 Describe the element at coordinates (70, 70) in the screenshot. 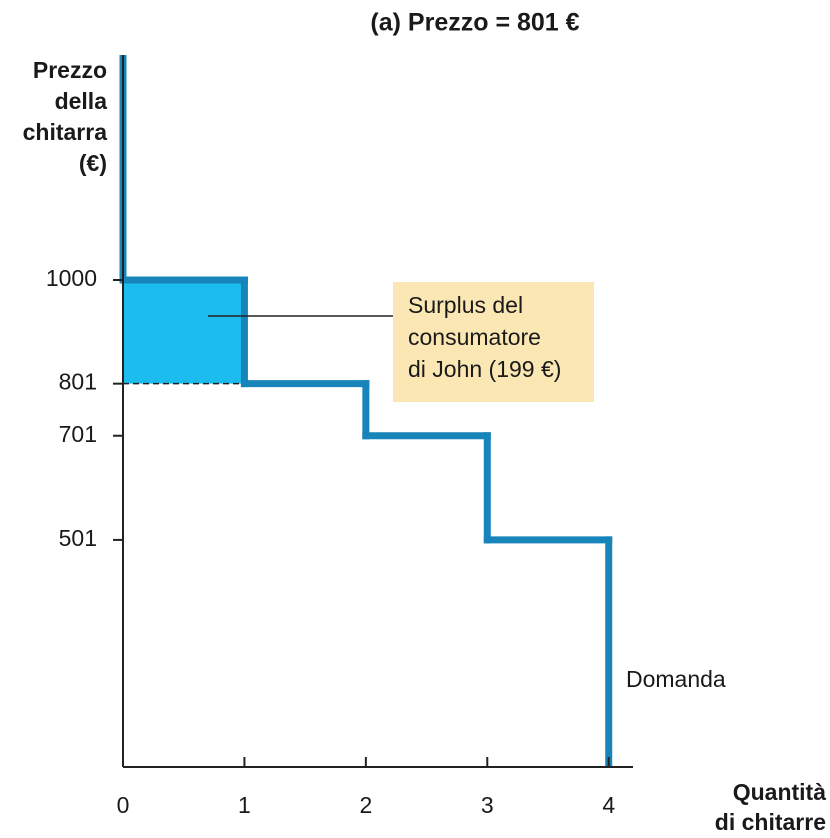

I see `y-axis-label: Prezzo` at that location.